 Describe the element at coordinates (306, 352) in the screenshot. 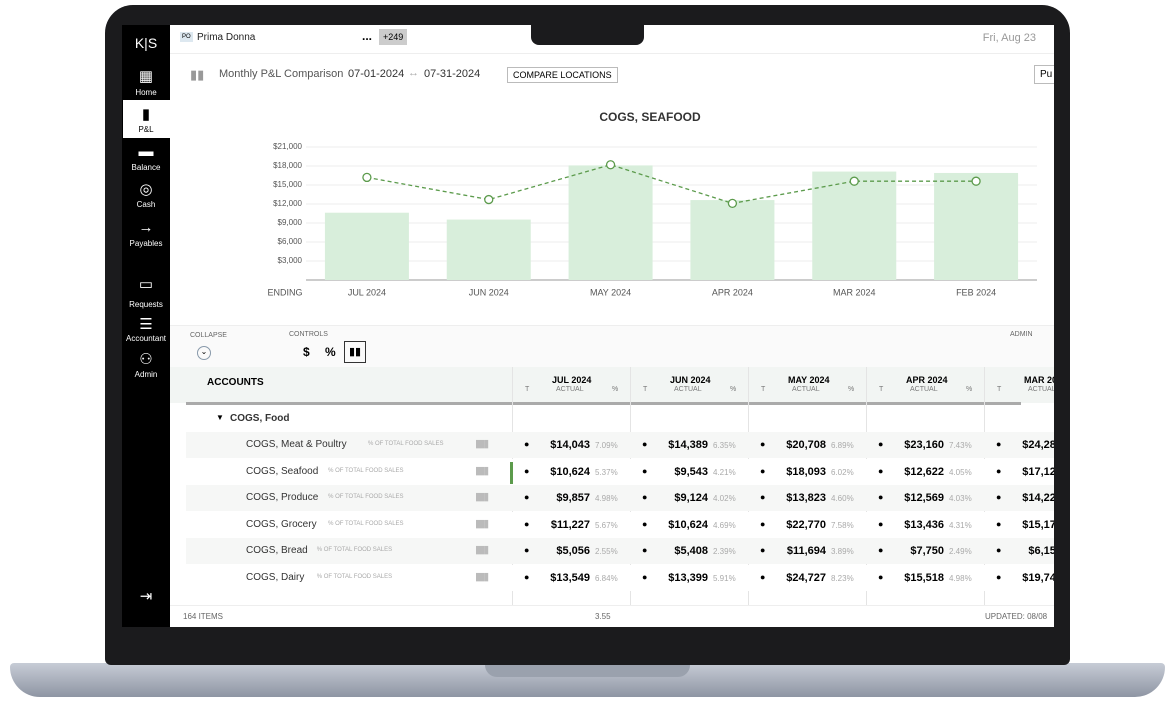

I see `dollar-button: $` at that location.